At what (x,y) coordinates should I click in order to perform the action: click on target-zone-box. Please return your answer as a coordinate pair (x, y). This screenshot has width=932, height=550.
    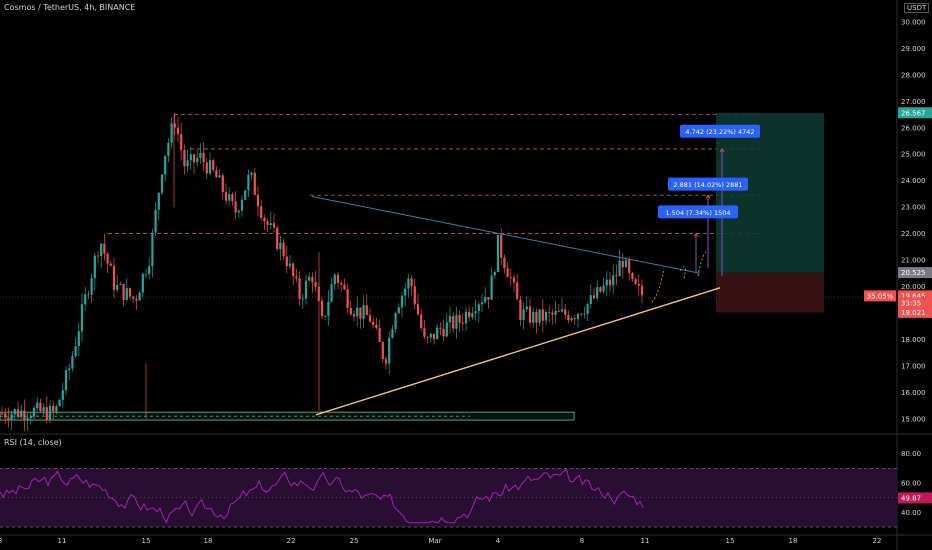
    Looking at the image, I should click on (770, 192).